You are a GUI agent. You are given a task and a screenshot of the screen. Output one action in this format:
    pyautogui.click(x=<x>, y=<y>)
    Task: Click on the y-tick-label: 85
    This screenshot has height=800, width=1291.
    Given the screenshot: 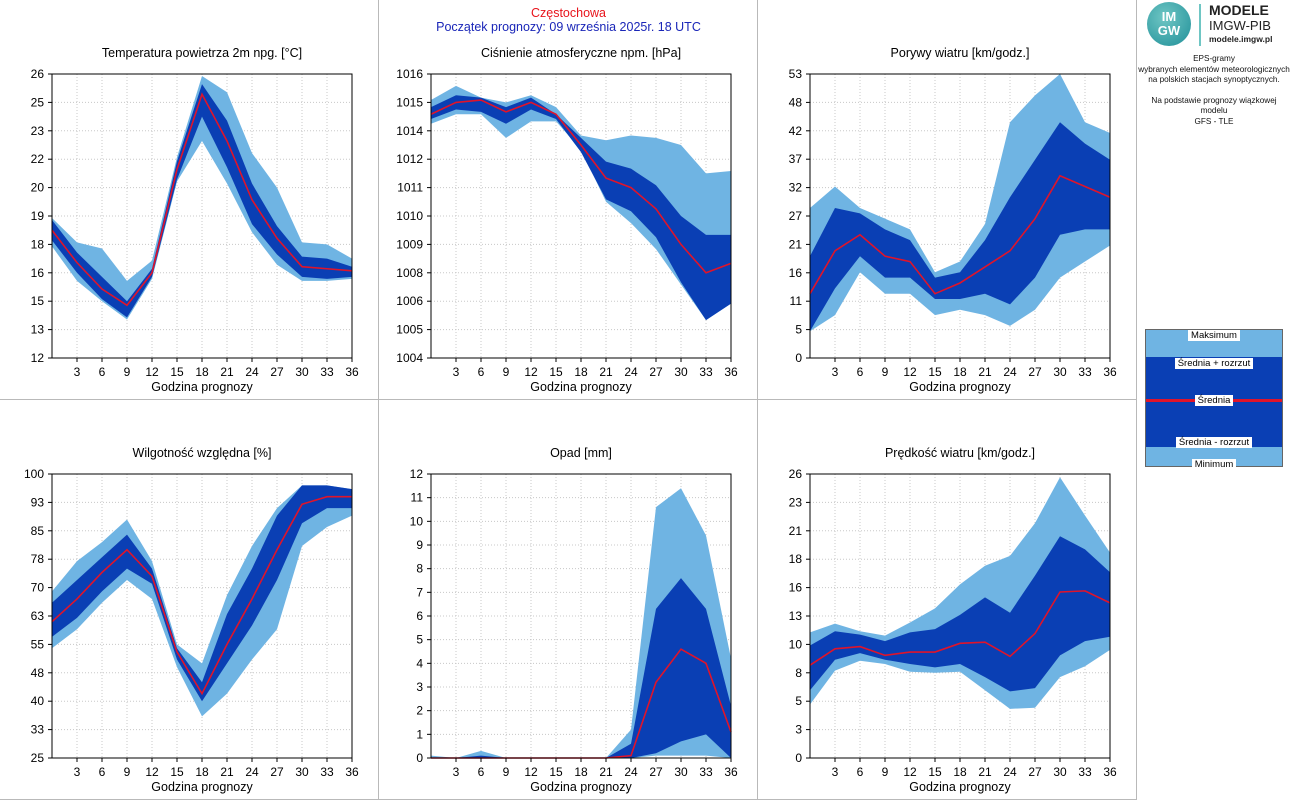 What is the action you would take?
    pyautogui.click(x=38, y=531)
    